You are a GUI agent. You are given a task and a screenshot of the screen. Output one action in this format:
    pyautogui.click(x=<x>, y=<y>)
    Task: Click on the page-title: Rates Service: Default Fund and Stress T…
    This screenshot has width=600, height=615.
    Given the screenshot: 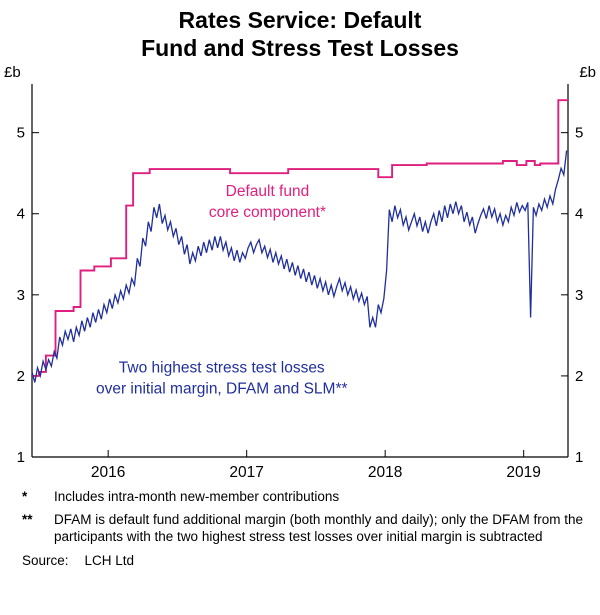 What is the action you would take?
    pyautogui.click(x=300, y=31)
    